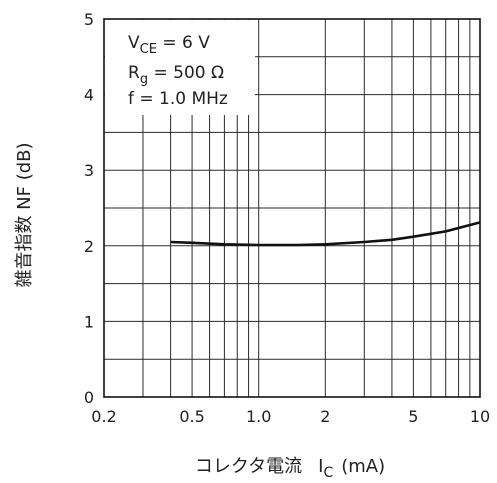  Describe the element at coordinates (89, 397) in the screenshot. I see `y-tick-label: 0` at that location.